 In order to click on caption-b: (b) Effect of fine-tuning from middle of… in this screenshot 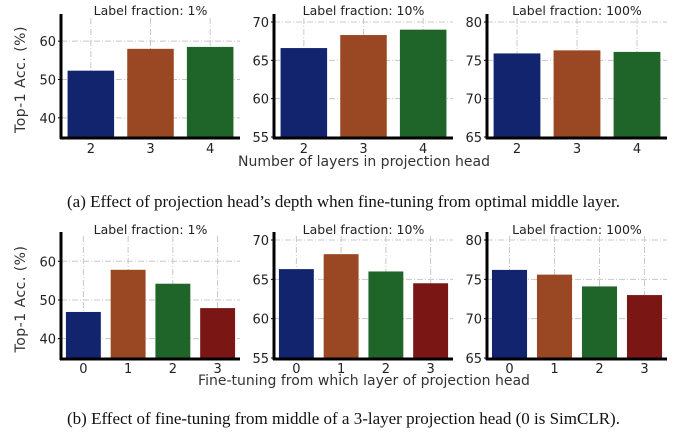, I will do `click(343, 418)`.